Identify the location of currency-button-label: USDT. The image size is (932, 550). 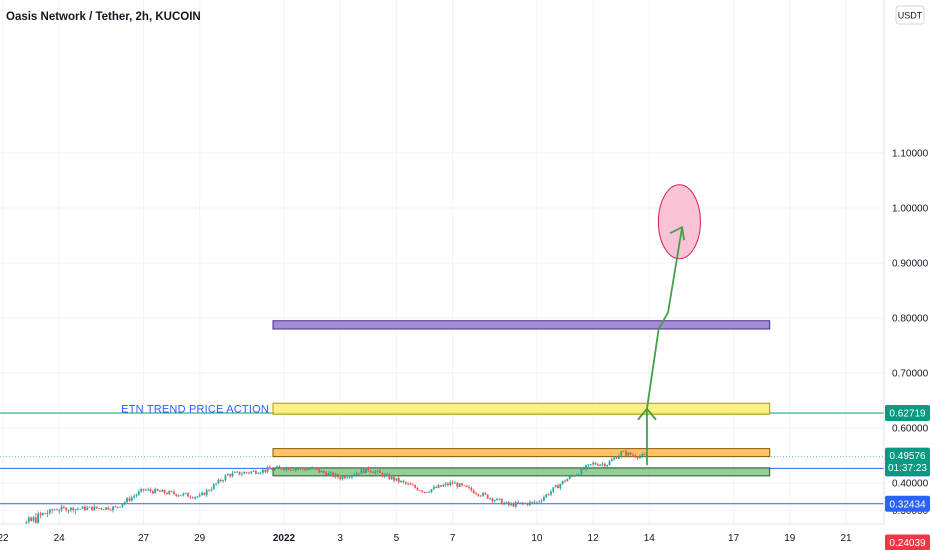
(910, 16).